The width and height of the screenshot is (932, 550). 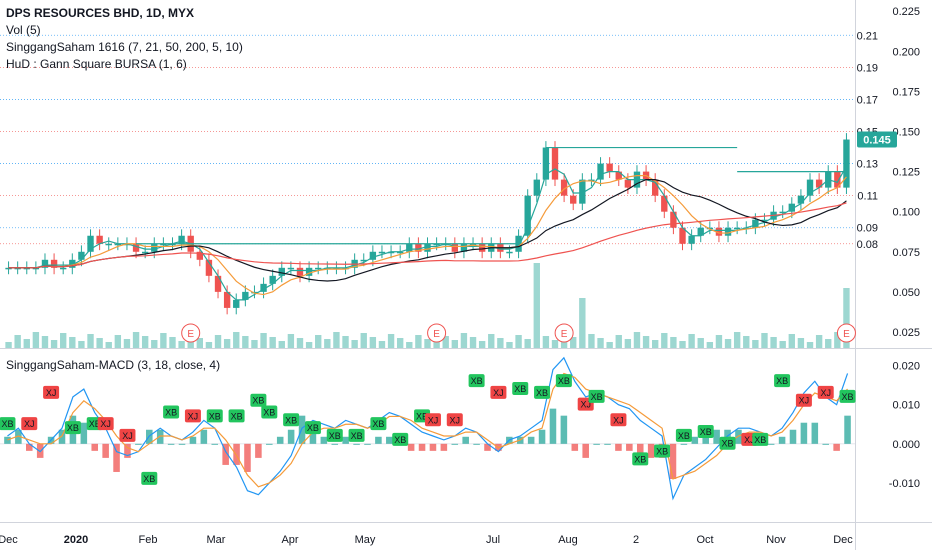 I want to click on earnings-marker-circle, so click(x=191, y=333).